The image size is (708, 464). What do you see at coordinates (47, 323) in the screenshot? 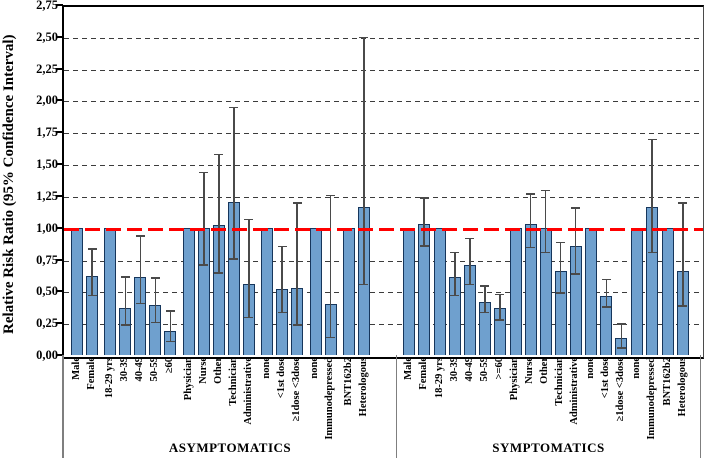
I see `y-tick-label: 0,25` at bounding box center [47, 323].